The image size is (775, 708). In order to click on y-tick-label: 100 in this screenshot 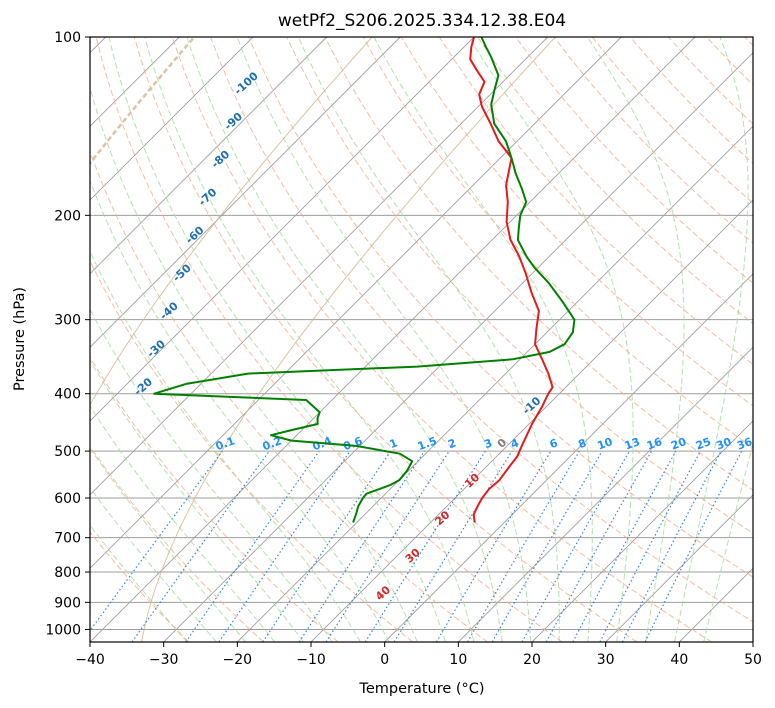, I will do `click(67, 38)`.